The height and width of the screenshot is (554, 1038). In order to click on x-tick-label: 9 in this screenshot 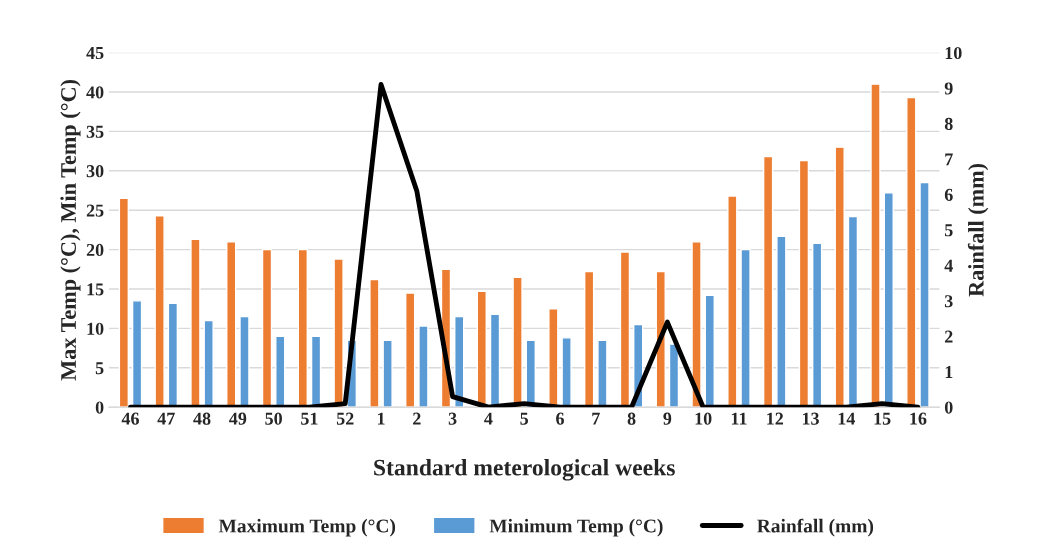, I will do `click(667, 418)`.